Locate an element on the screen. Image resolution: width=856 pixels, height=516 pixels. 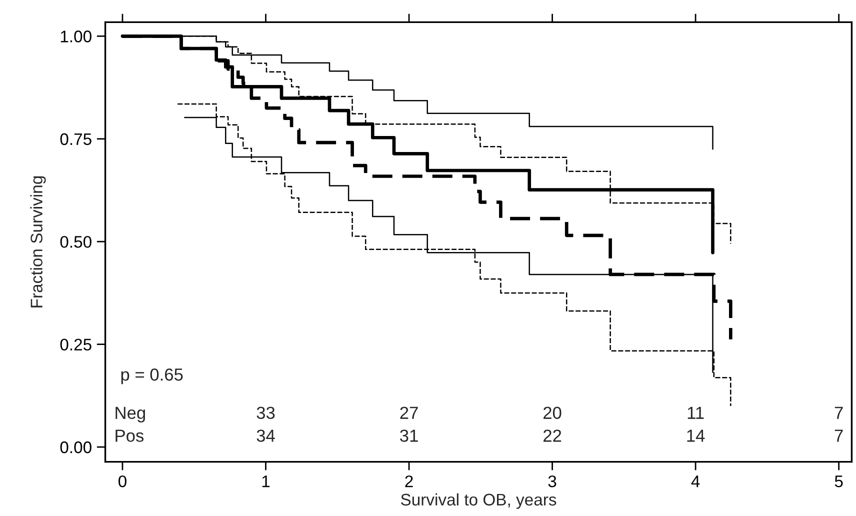
x-tick-label: 5 is located at coordinates (838, 482).